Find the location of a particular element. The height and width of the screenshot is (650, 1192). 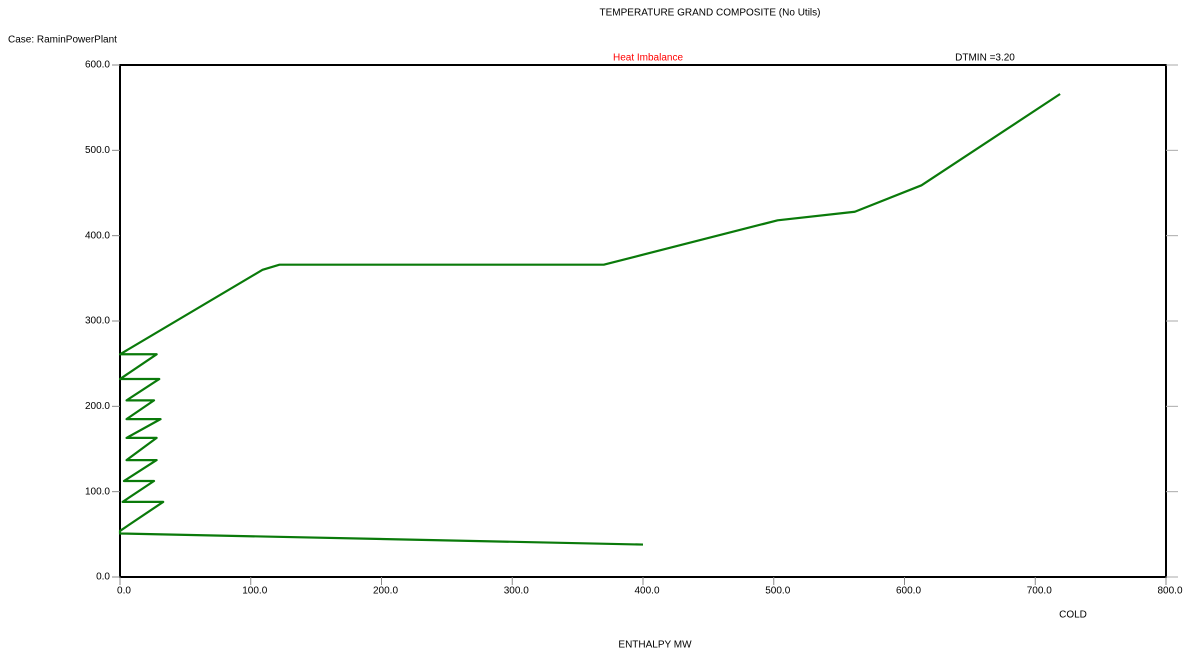

x-tick-label: 100.0 is located at coordinates (254, 591).